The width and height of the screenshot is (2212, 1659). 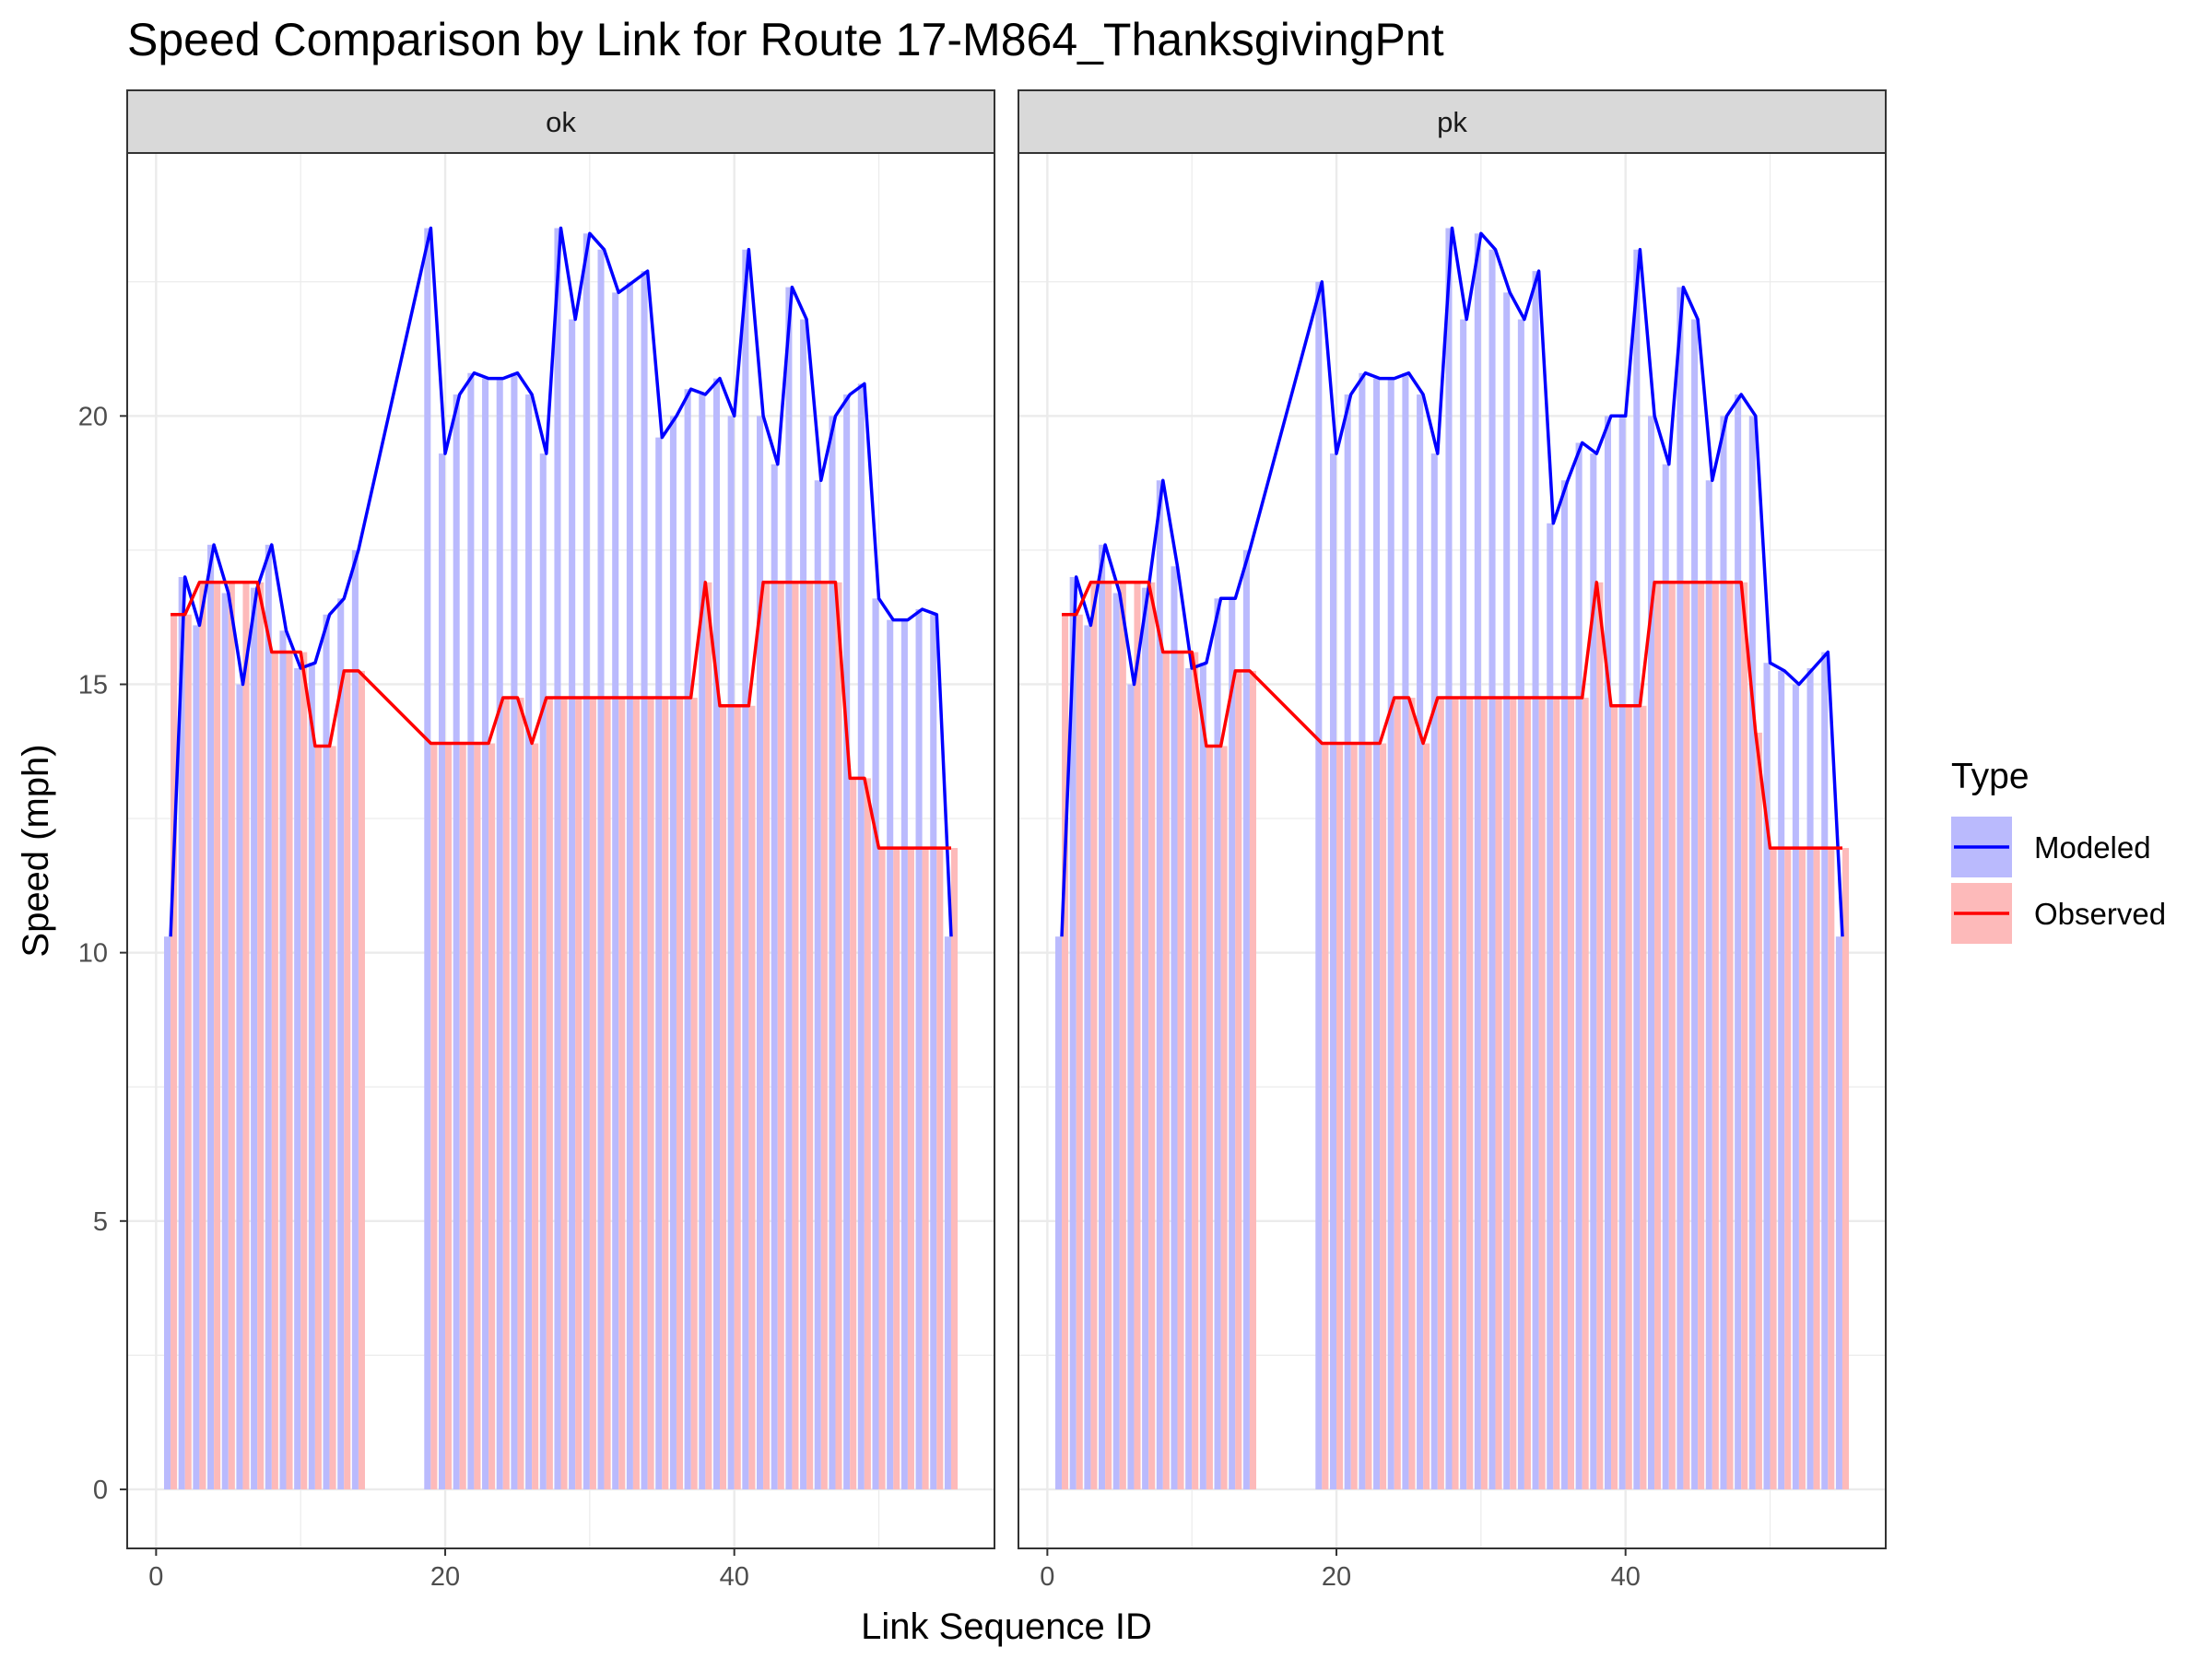 I want to click on legend-label-observed: Observed, so click(x=2100, y=914).